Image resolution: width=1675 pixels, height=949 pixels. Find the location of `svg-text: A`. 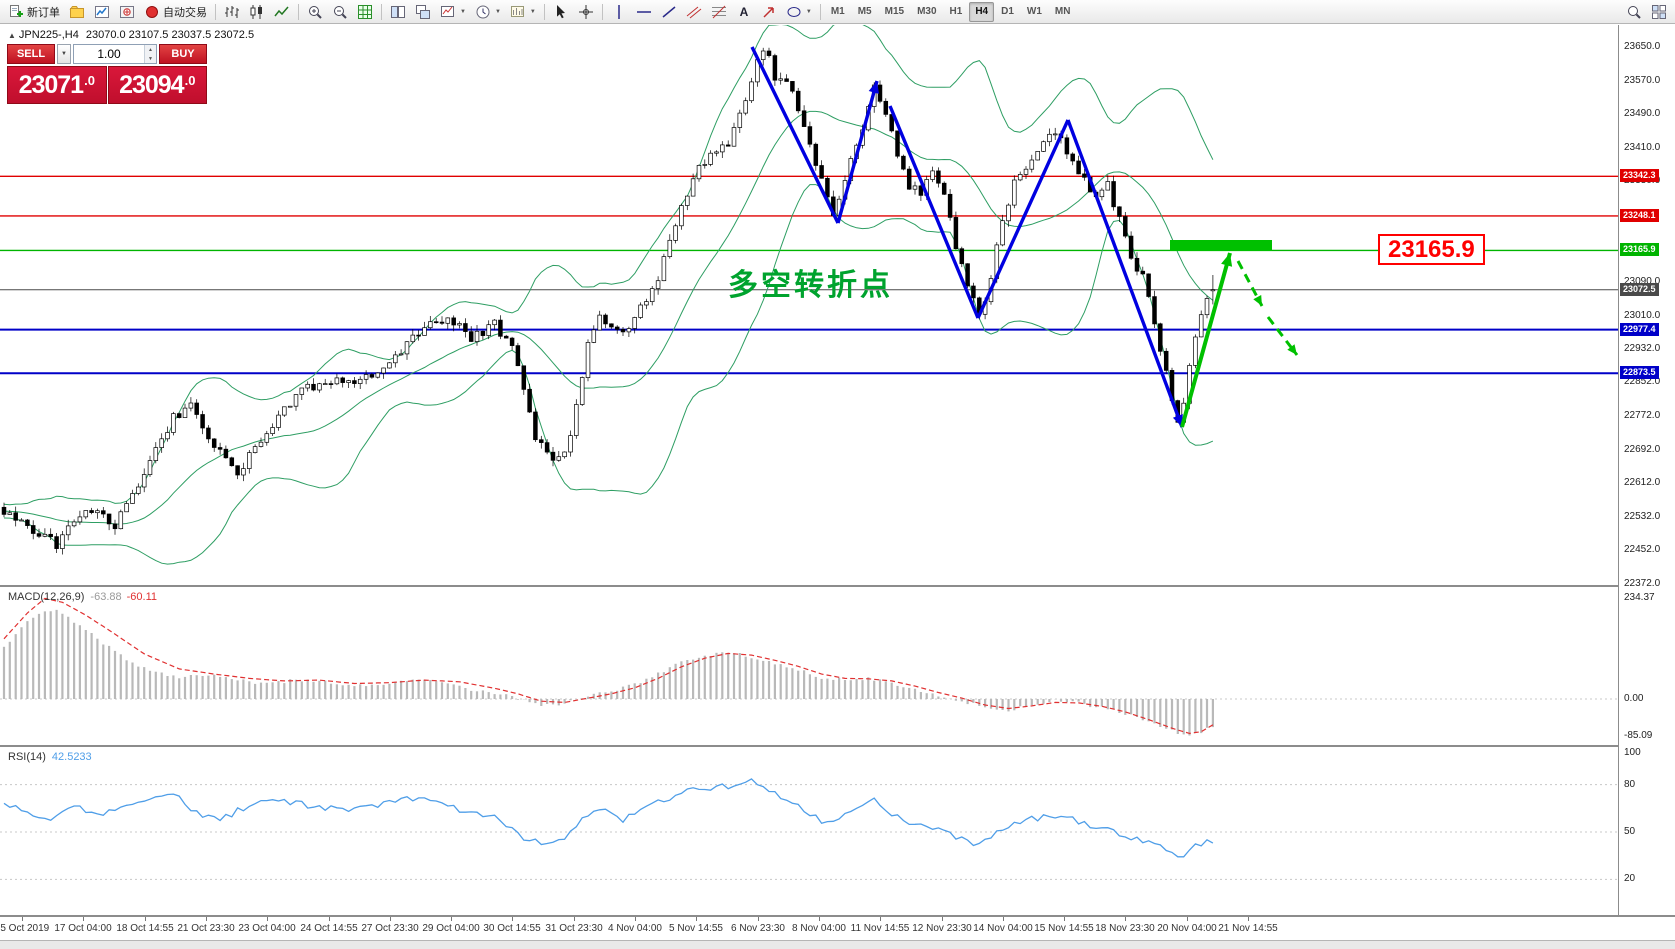

svg-text: A is located at coordinates (744, 12).